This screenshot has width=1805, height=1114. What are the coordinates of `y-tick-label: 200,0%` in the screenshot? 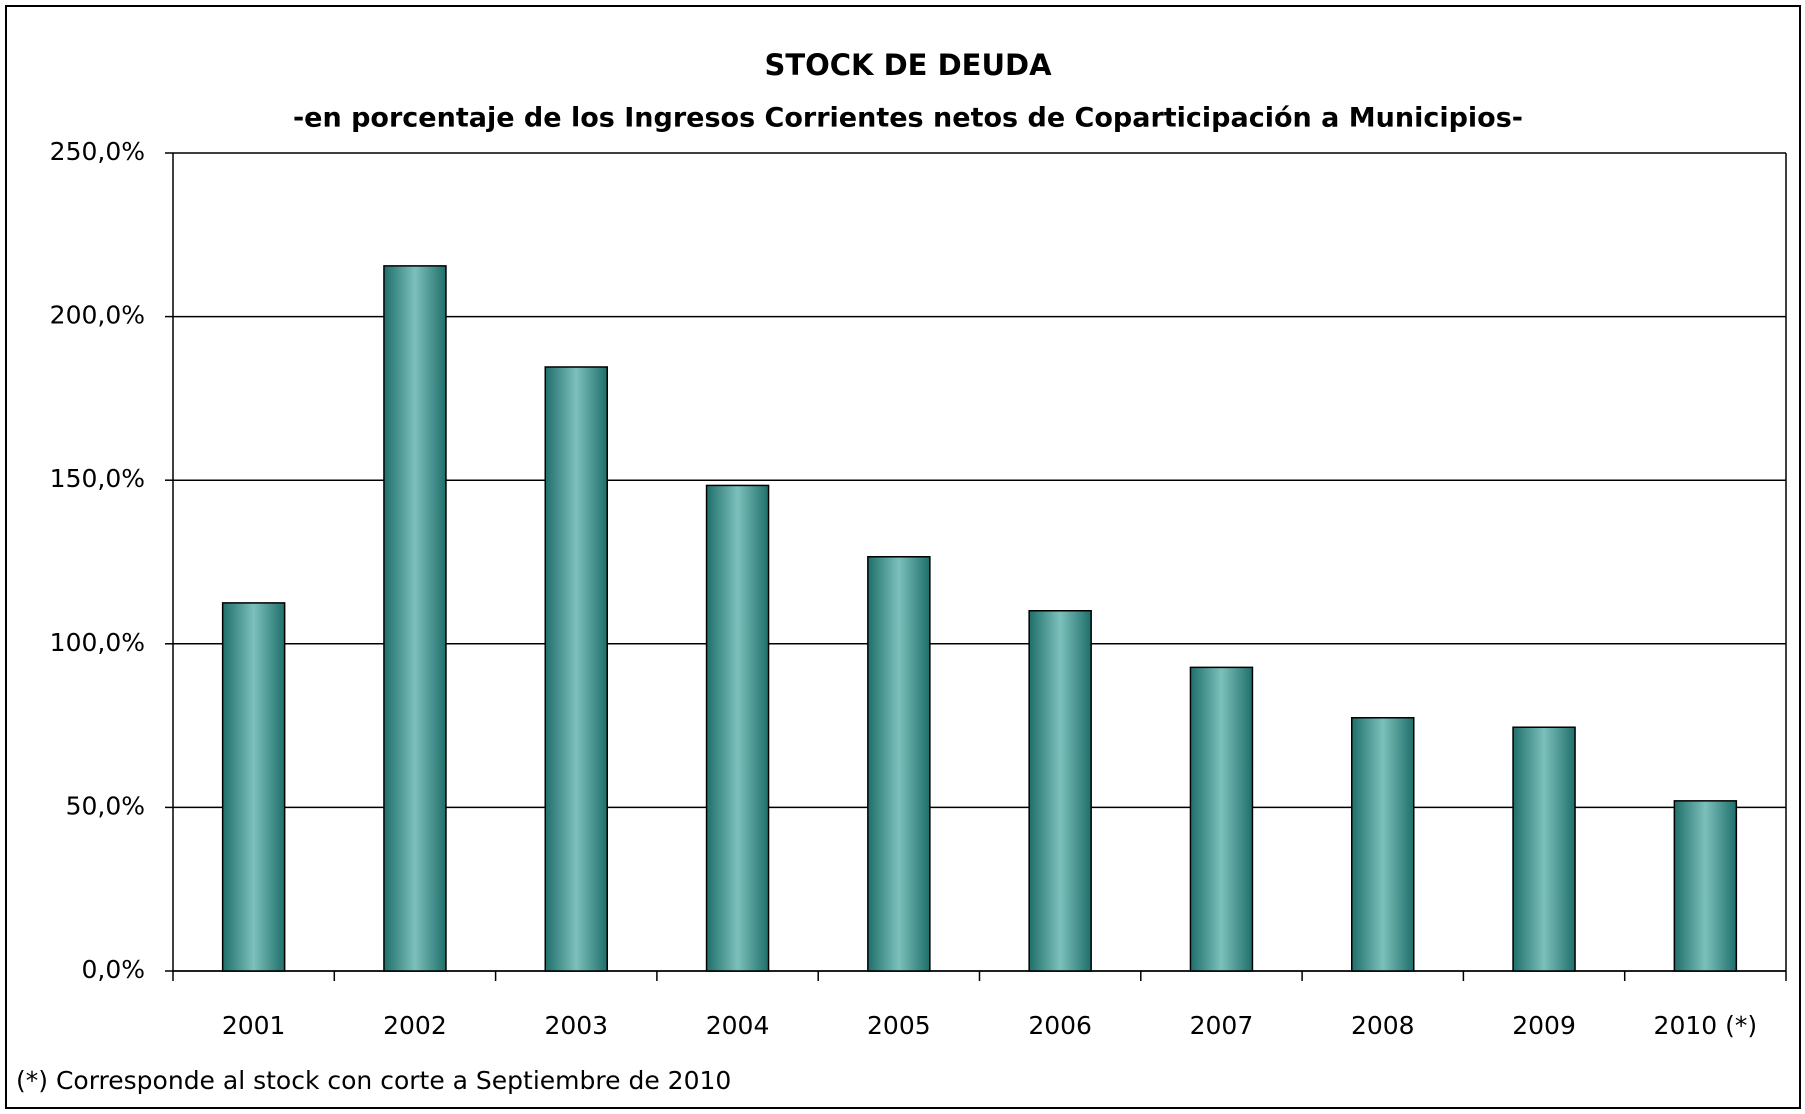 It's located at (97, 315).